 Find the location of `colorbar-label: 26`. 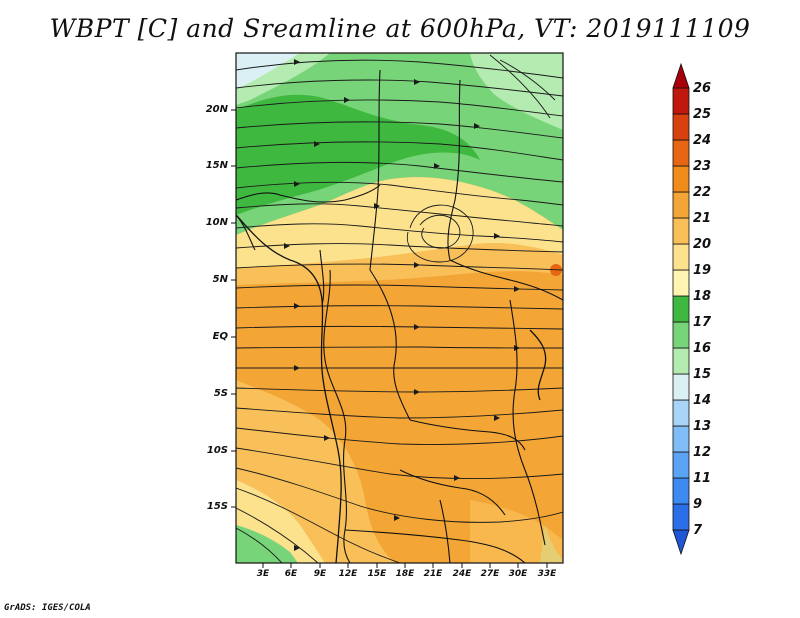

colorbar-label: 26 is located at coordinates (702, 88).